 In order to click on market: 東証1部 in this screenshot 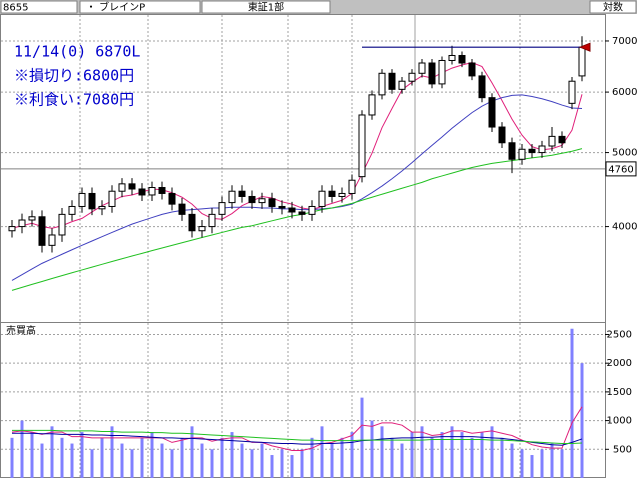, I will do `click(266, 7)`.